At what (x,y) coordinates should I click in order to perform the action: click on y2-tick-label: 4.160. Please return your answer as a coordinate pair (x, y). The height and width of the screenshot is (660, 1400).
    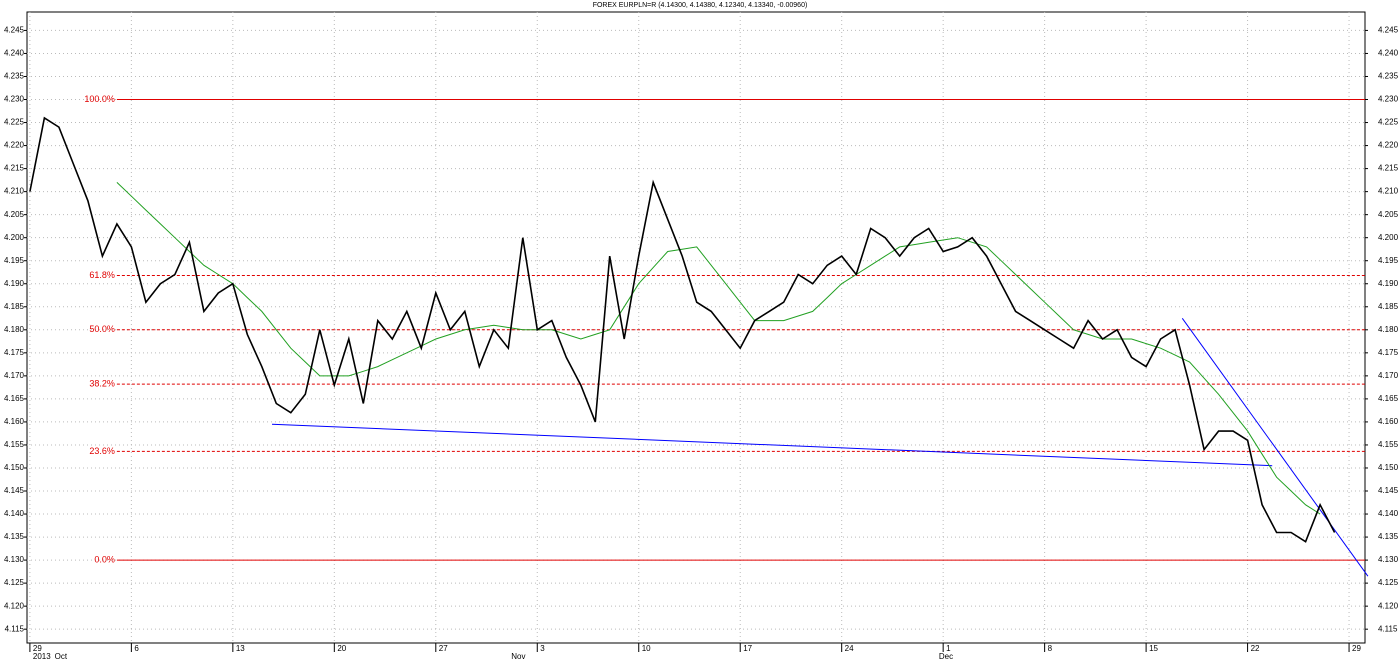
    Looking at the image, I should click on (1388, 421).